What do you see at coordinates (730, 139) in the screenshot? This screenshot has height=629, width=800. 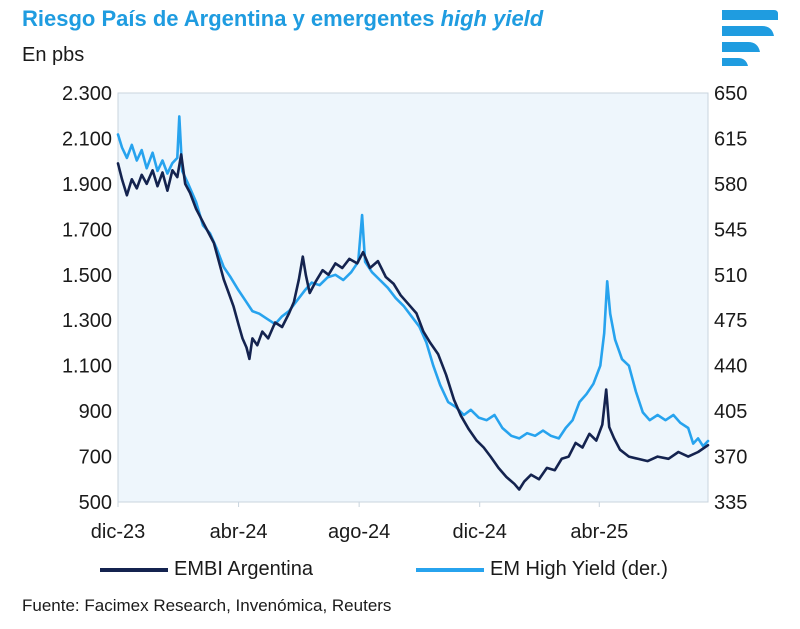 I see `y-right-tick-label: 615` at bounding box center [730, 139].